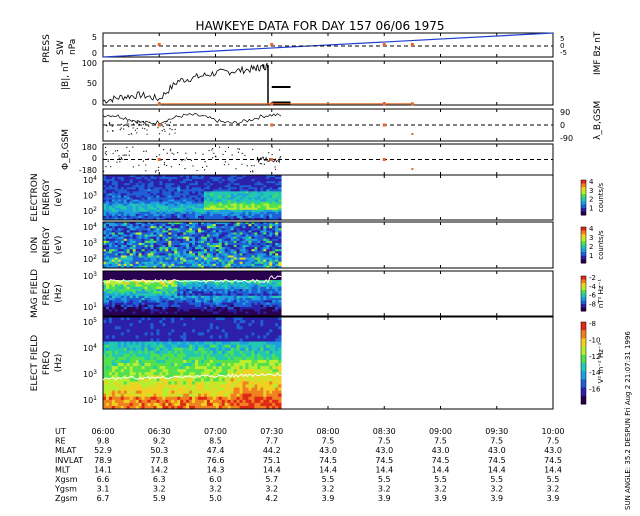 The image size is (640, 516). I want to click on y-tick-label: 0, so click(94, 53).